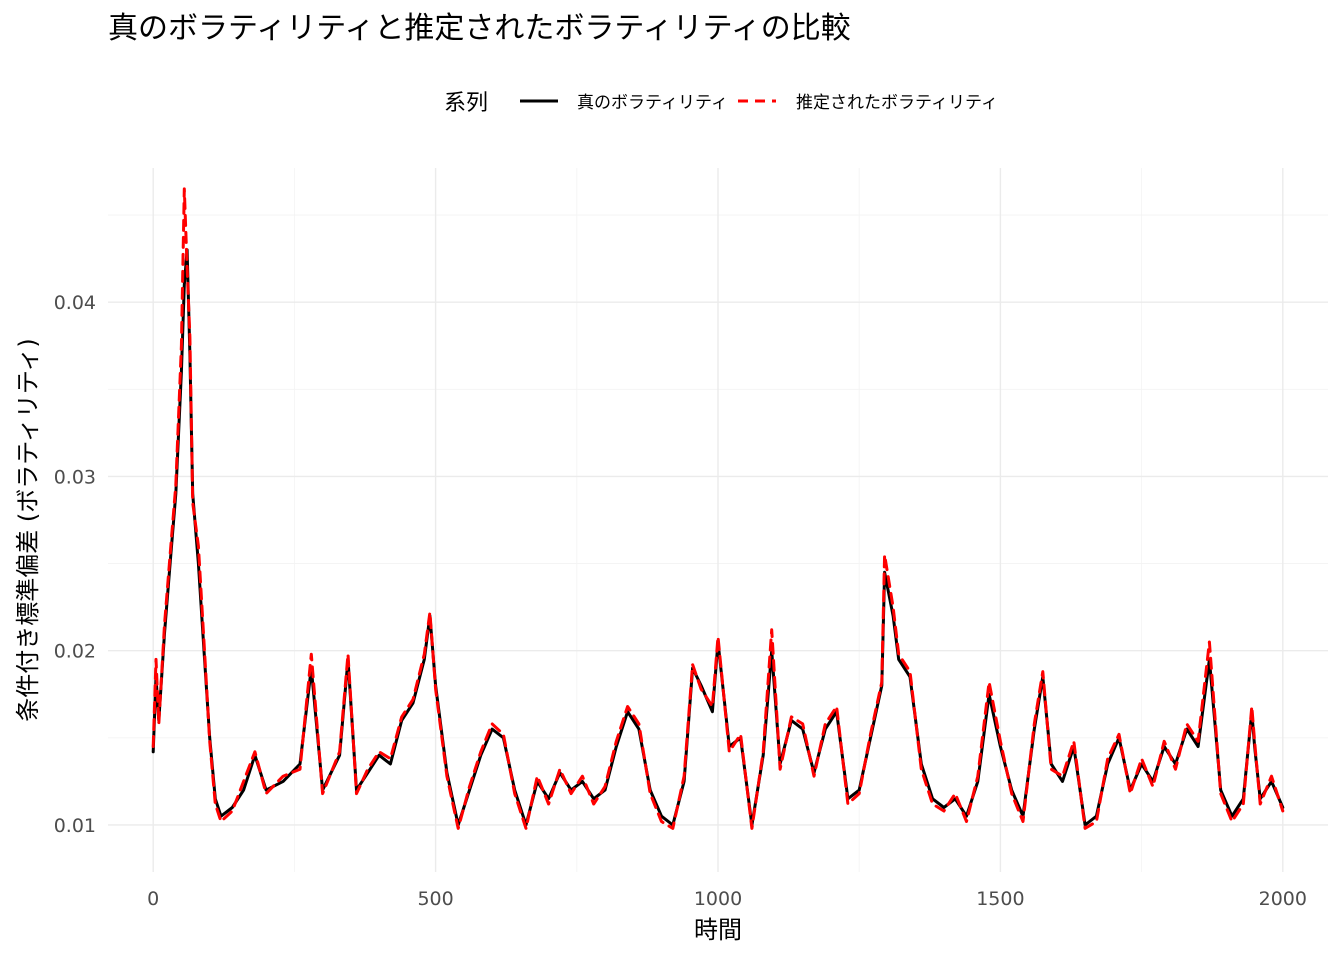 This screenshot has height=960, width=1344. Describe the element at coordinates (718, 930) in the screenshot. I see `x-axis-label: 時間` at that location.